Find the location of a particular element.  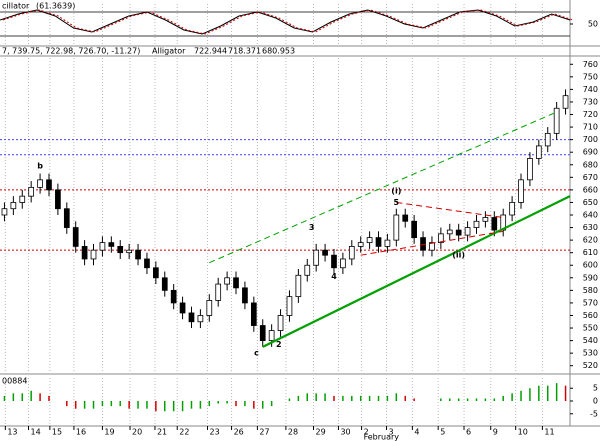

indicator-value: 680.953 is located at coordinates (278, 51).